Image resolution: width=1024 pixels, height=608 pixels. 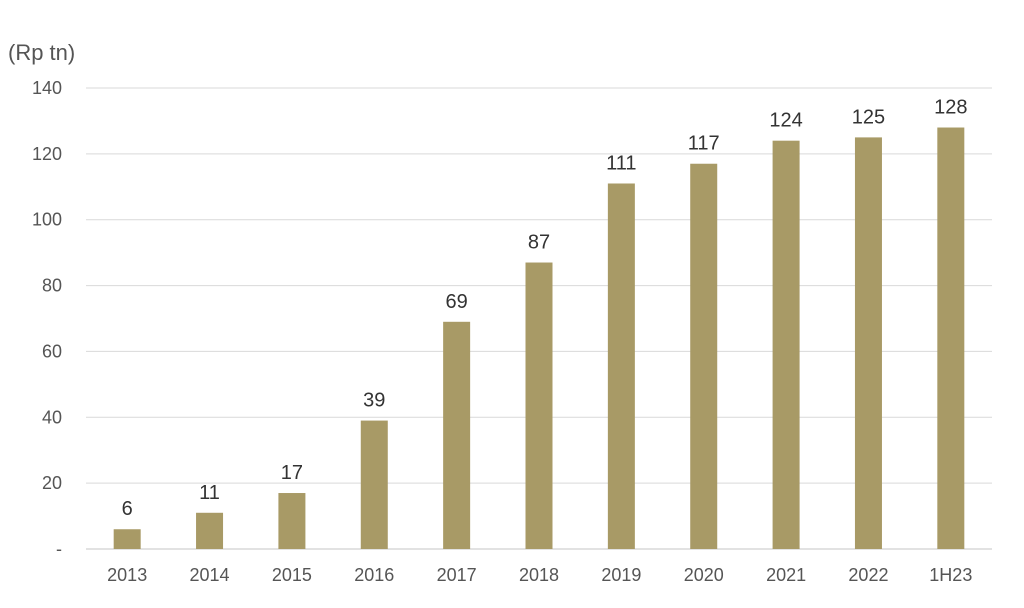 I want to click on y-tick-label: 40, so click(x=52, y=417).